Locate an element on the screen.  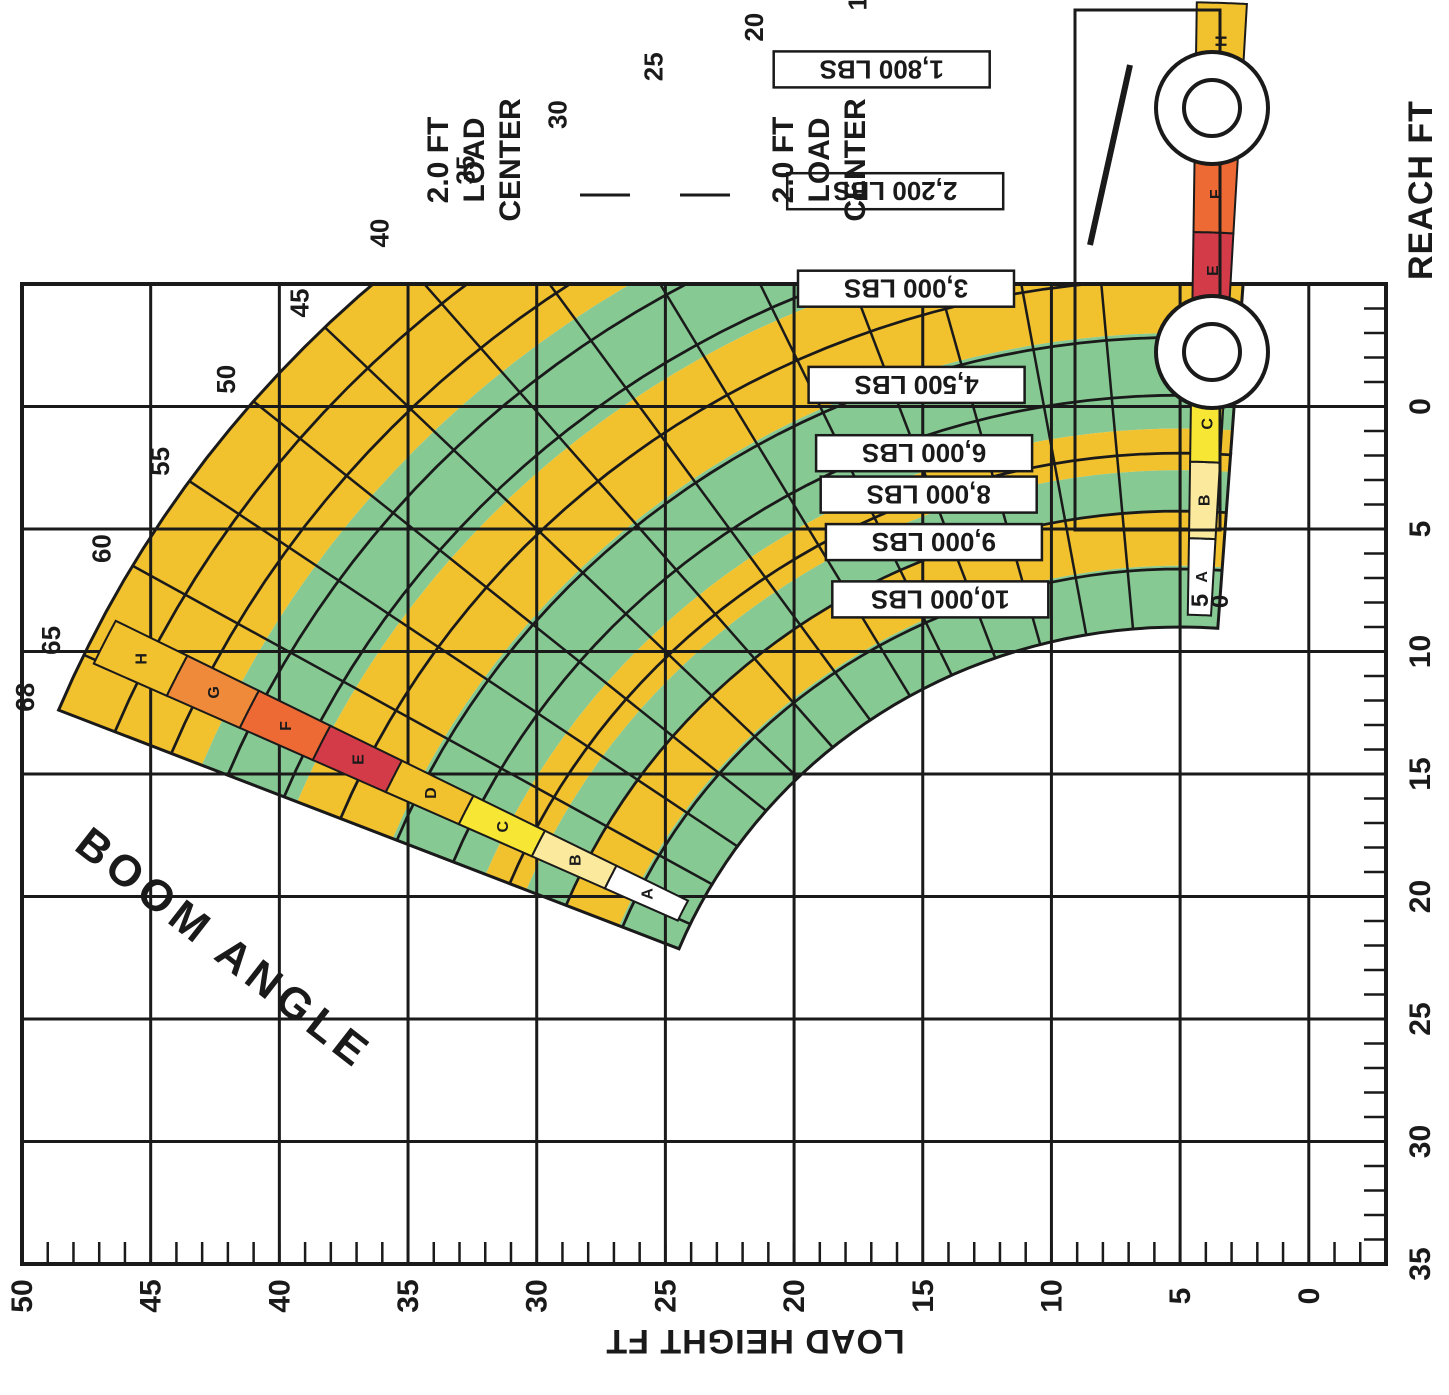
height-tick-label: 5 is located at coordinates (1180, 1296).